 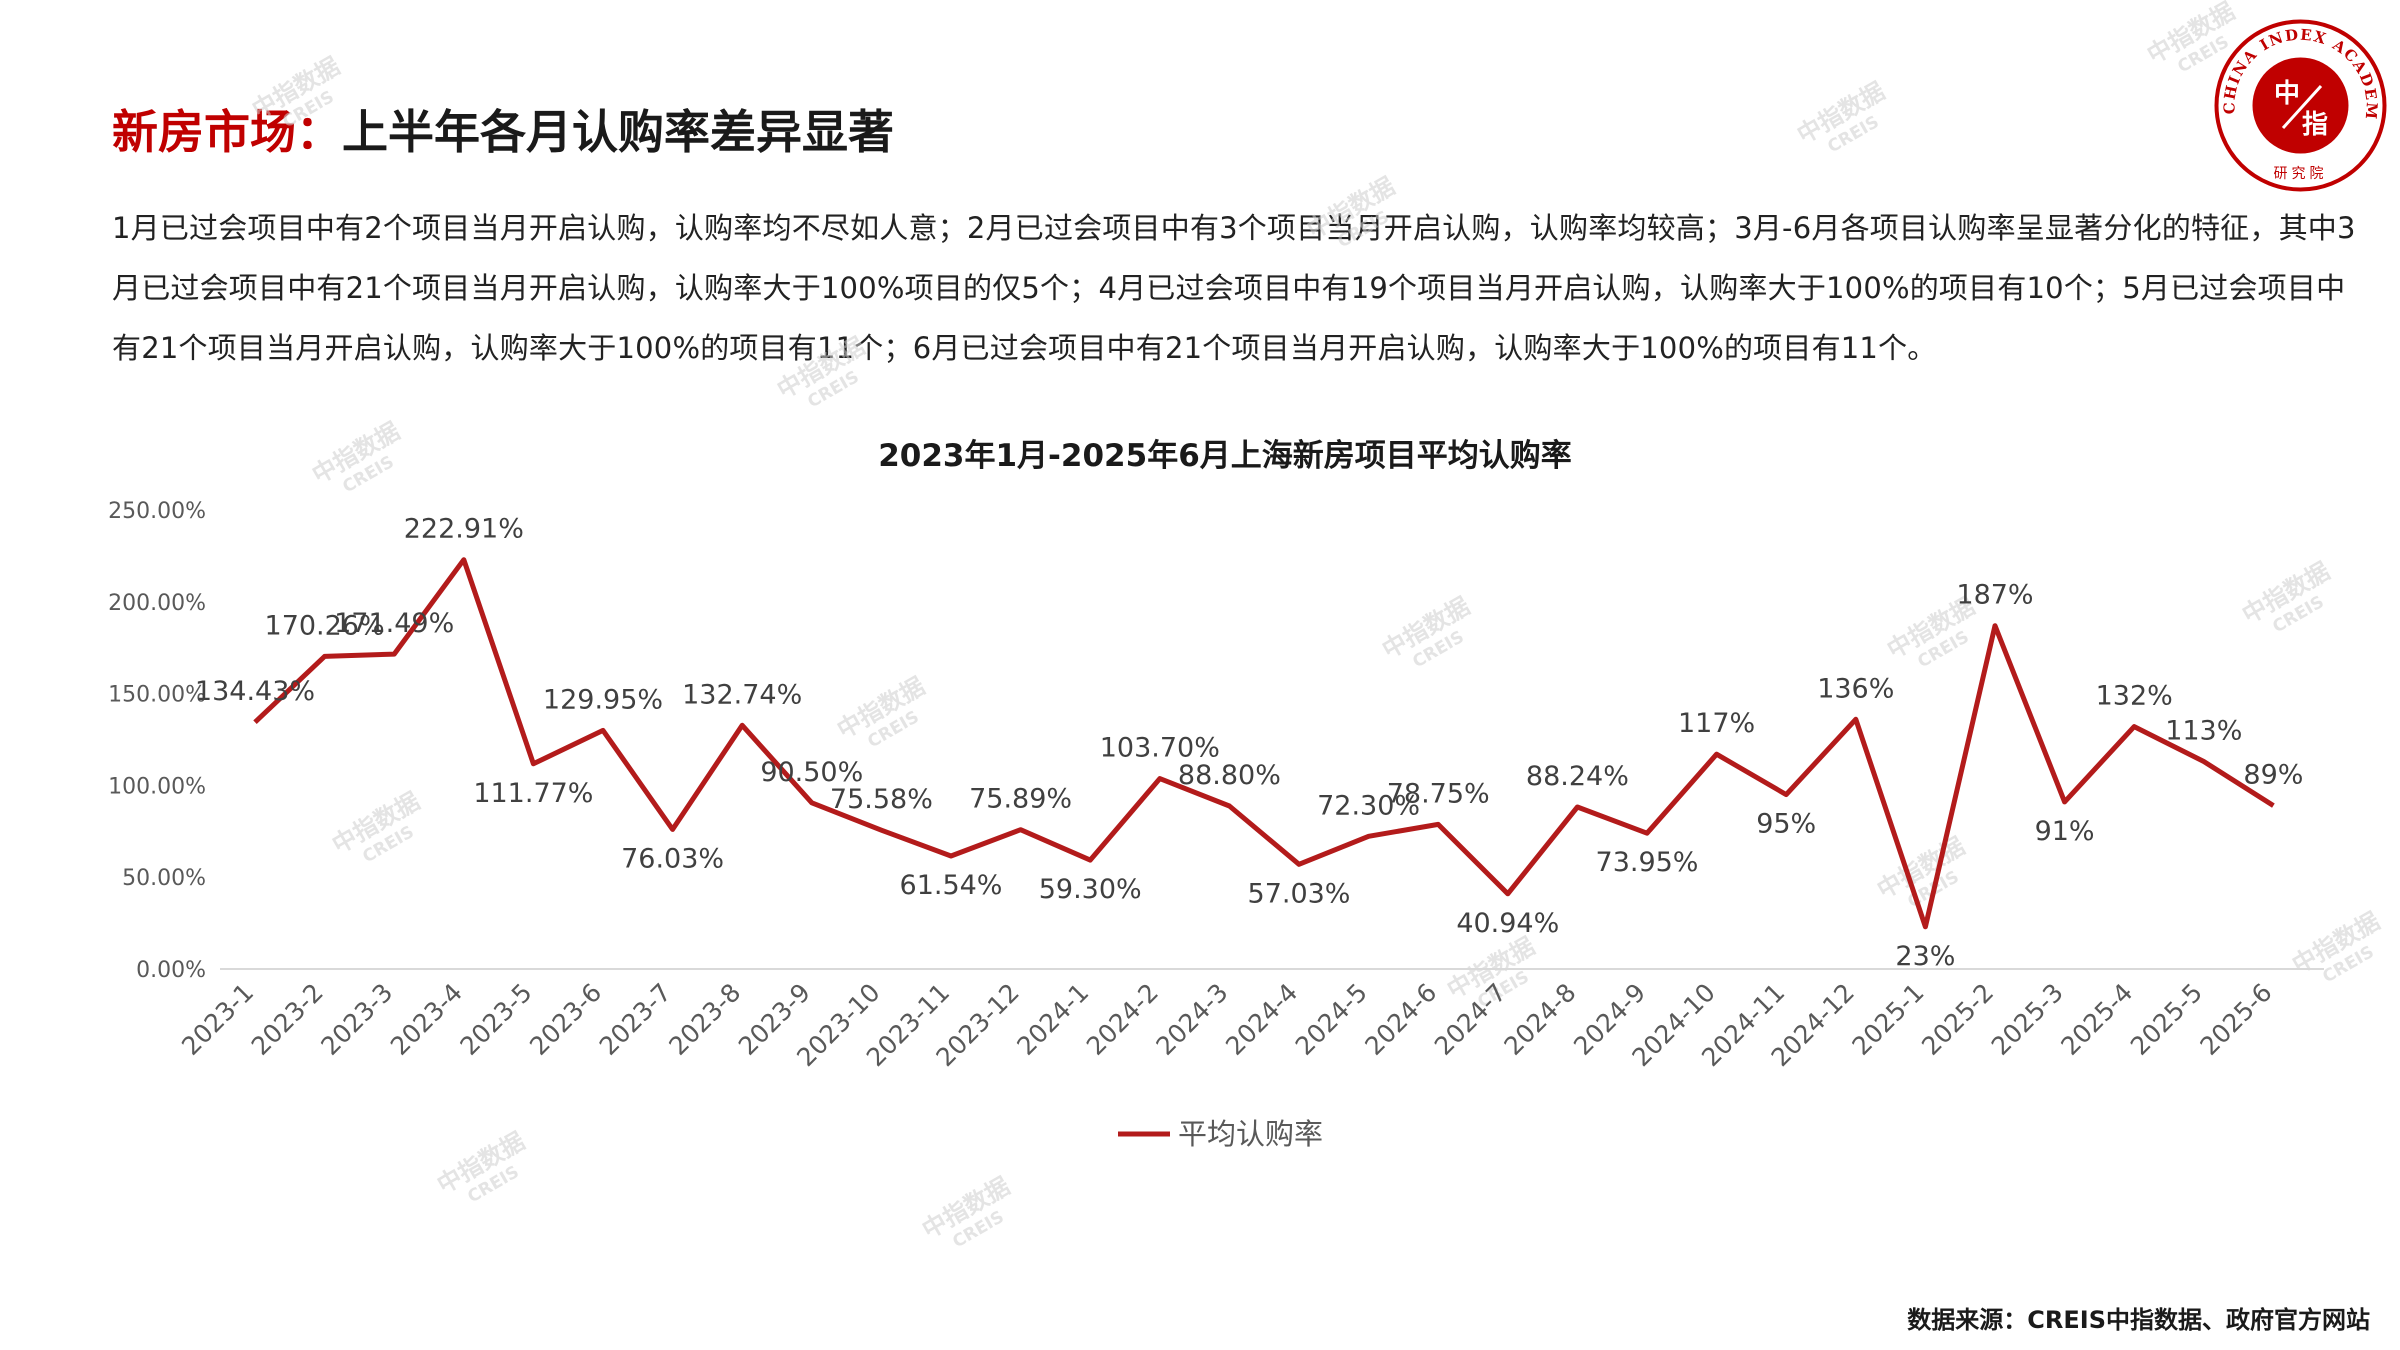 What do you see at coordinates (426, 1019) in the screenshot?
I see `x-tick-label: 2023-4` at bounding box center [426, 1019].